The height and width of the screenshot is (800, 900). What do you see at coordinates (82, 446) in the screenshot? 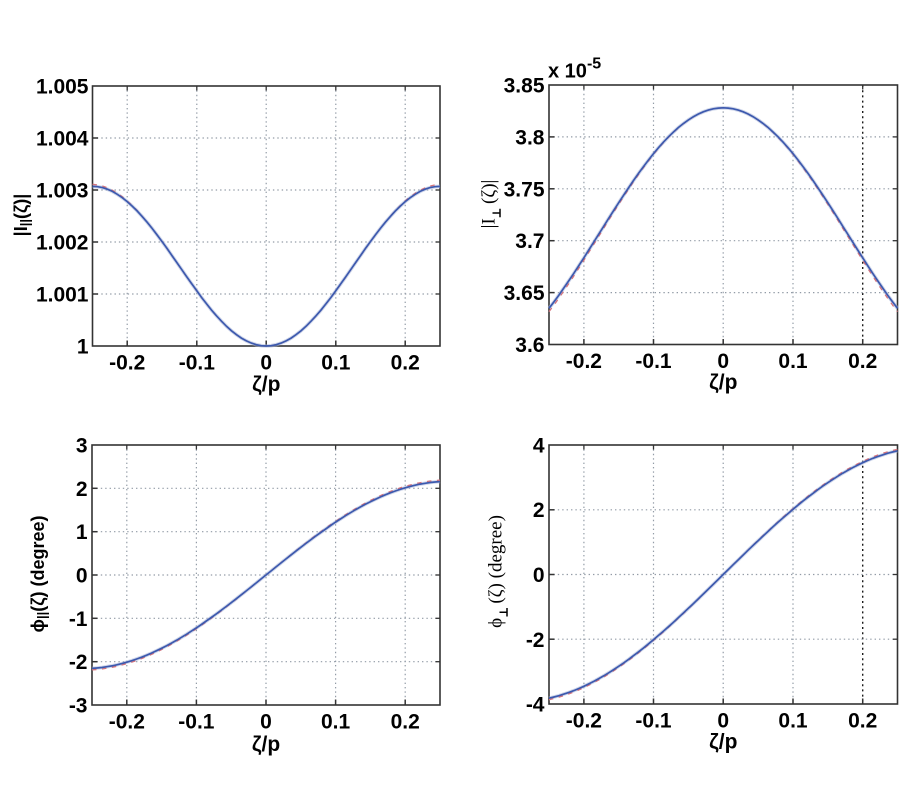
I see `svg-text: 3` at bounding box center [82, 446].